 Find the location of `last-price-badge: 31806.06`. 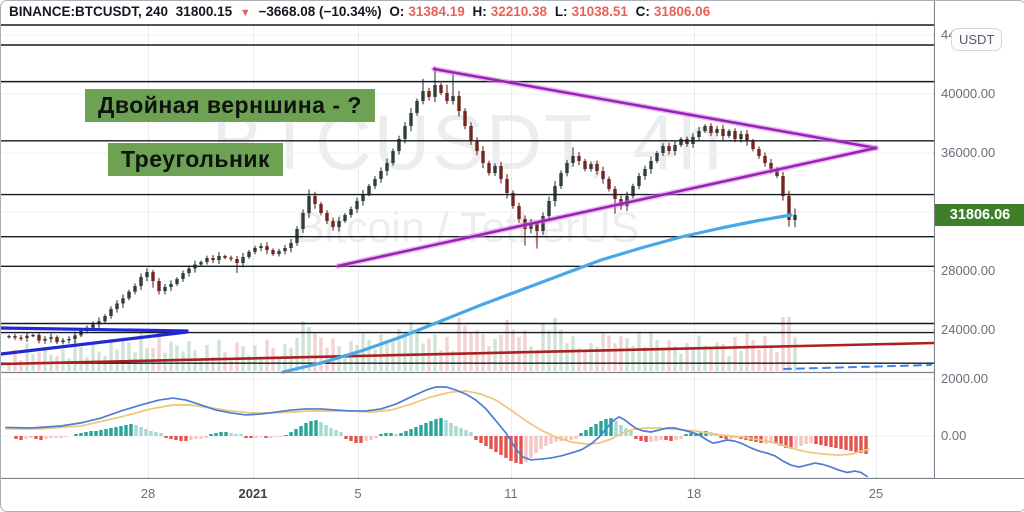

last-price-badge: 31806.06 is located at coordinates (979, 214).